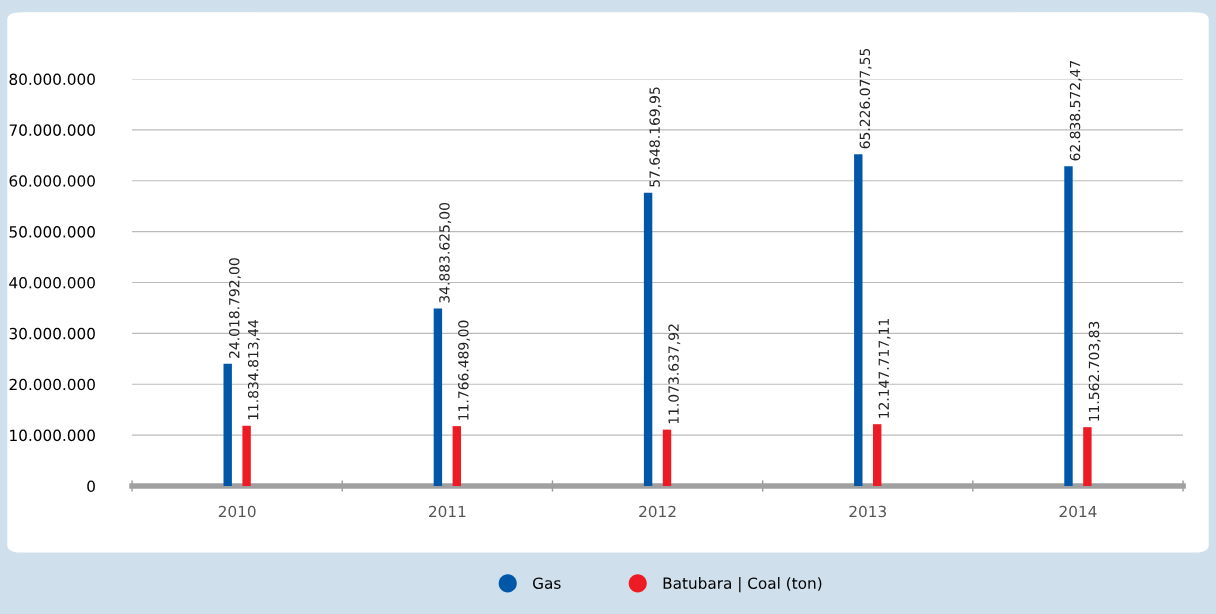 The height and width of the screenshot is (614, 1216). I want to click on x-tick-label: 2011, so click(447, 511).